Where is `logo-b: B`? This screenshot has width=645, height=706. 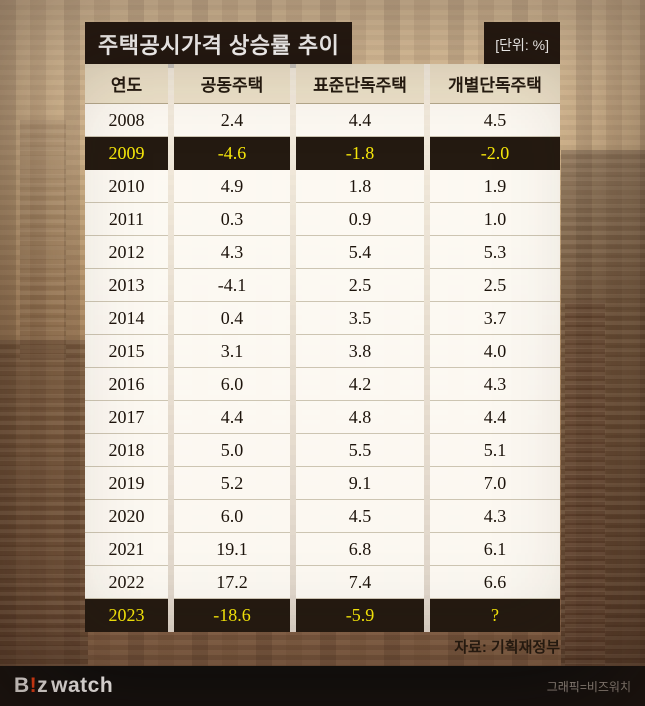 logo-b: B is located at coordinates (22, 685).